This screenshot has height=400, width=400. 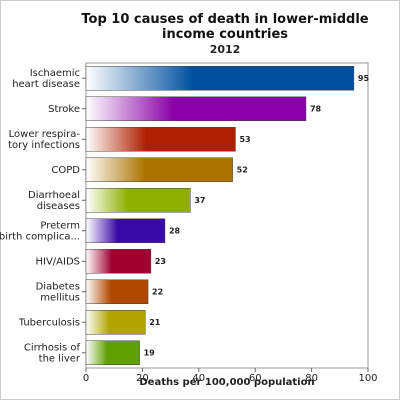 I want to click on y-tick-label: HIV/AIDS, so click(x=57, y=261).